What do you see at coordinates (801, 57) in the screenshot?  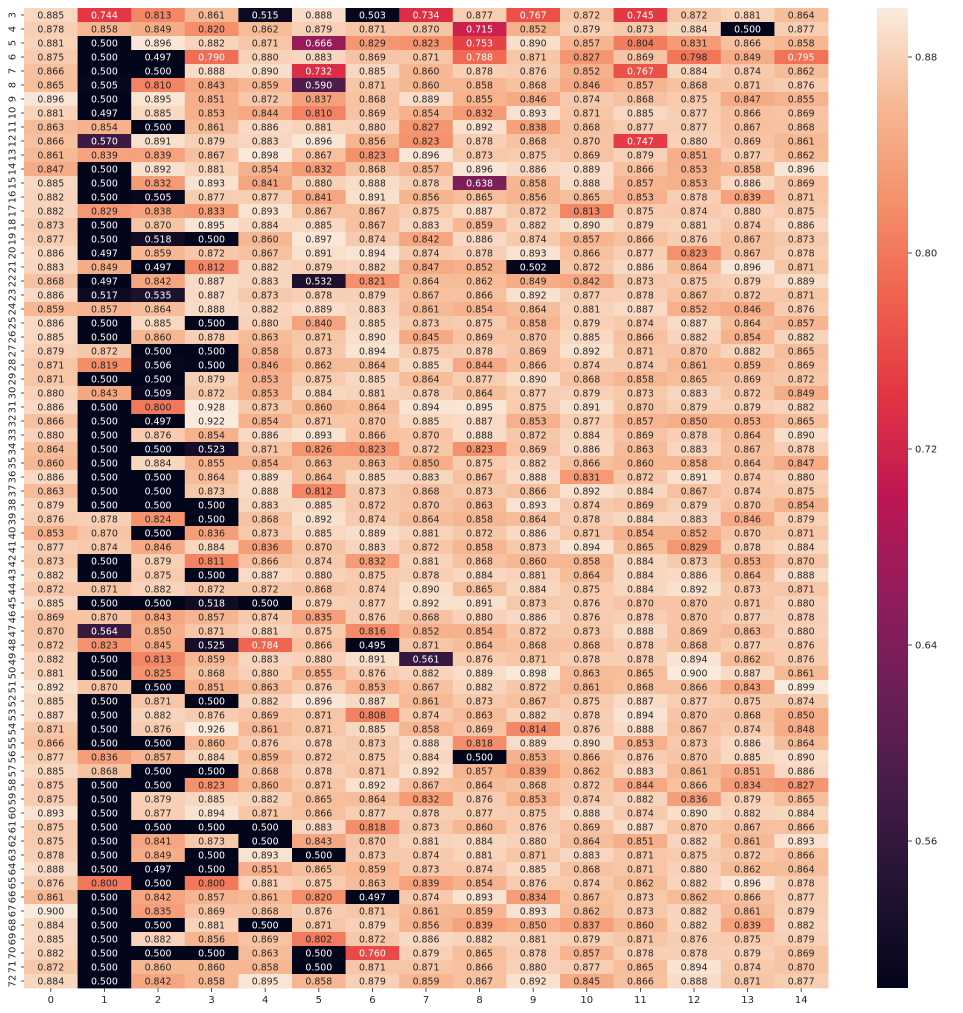 I see `cell-value-label: 0.795` at bounding box center [801, 57].